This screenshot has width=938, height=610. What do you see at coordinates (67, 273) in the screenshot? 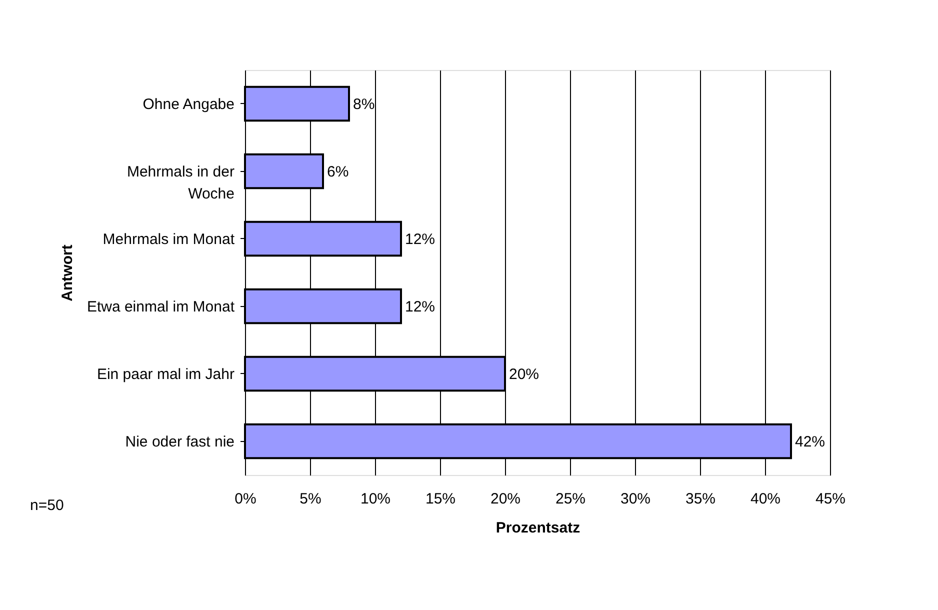
I see `y-axis-title: Antwort` at bounding box center [67, 273].